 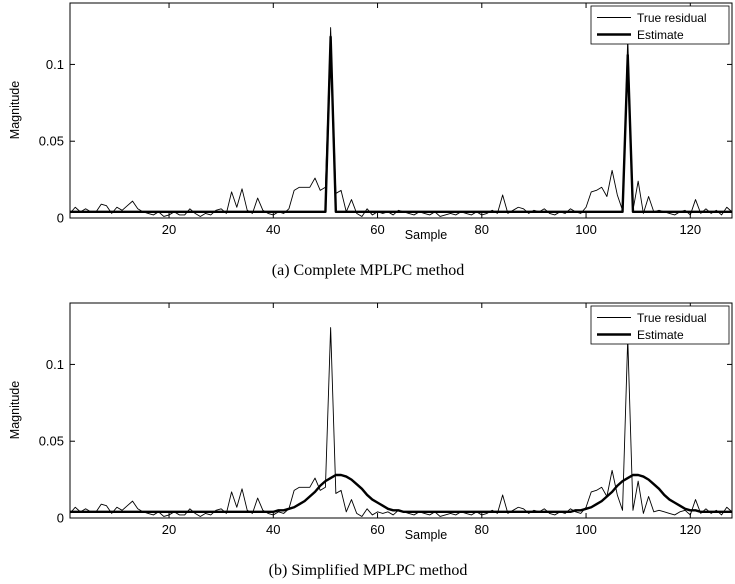 What do you see at coordinates (273, 529) in the screenshot?
I see `panel-b-xtick-label-40: 40` at bounding box center [273, 529].